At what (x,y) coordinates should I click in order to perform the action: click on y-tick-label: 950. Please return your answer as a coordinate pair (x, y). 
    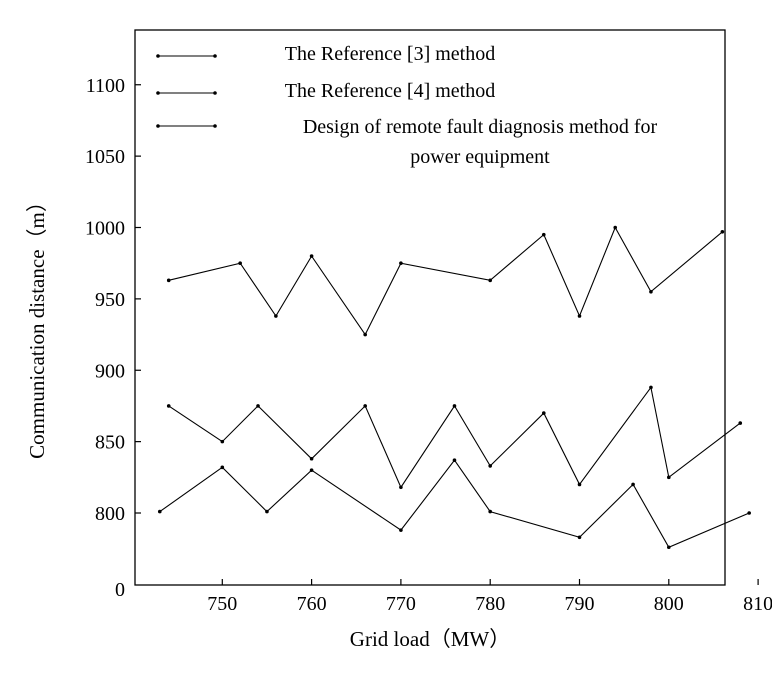
    Looking at the image, I should click on (110, 300).